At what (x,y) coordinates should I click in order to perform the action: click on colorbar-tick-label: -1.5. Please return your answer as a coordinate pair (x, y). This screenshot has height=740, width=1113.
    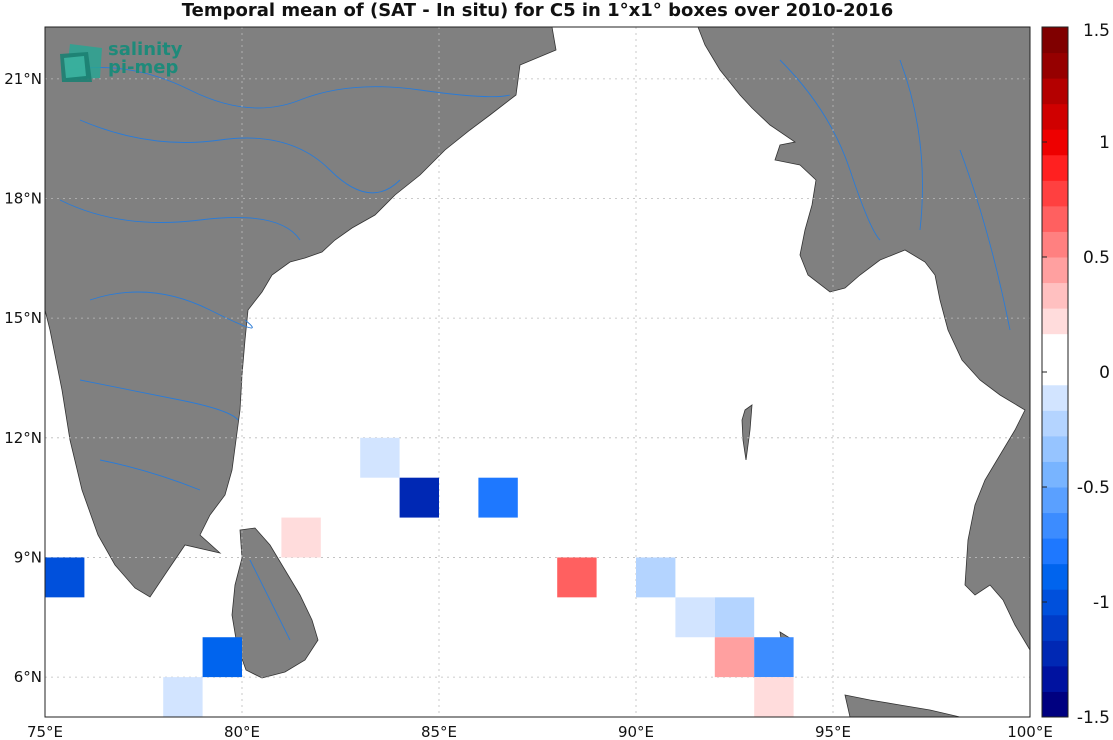
    Looking at the image, I should click on (1093, 718).